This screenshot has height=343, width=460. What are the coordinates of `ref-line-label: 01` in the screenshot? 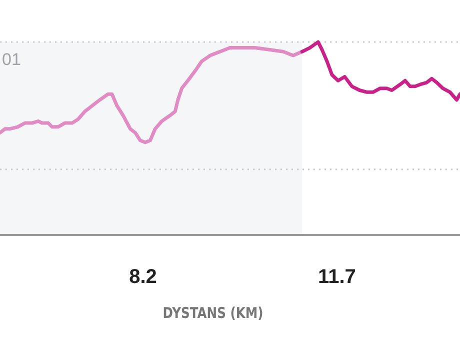 It's located at (11, 59).